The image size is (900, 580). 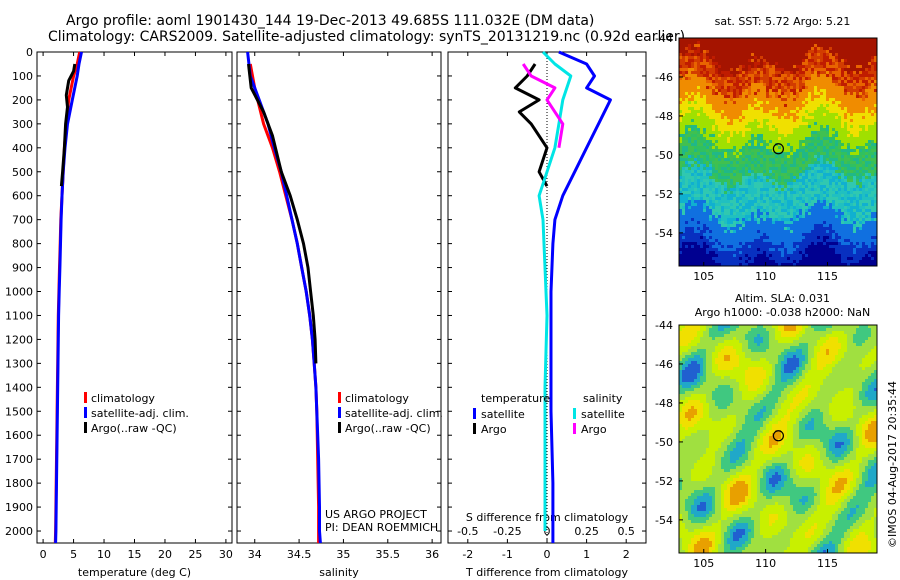 I want to click on legend-label: Argo, so click(x=494, y=429).